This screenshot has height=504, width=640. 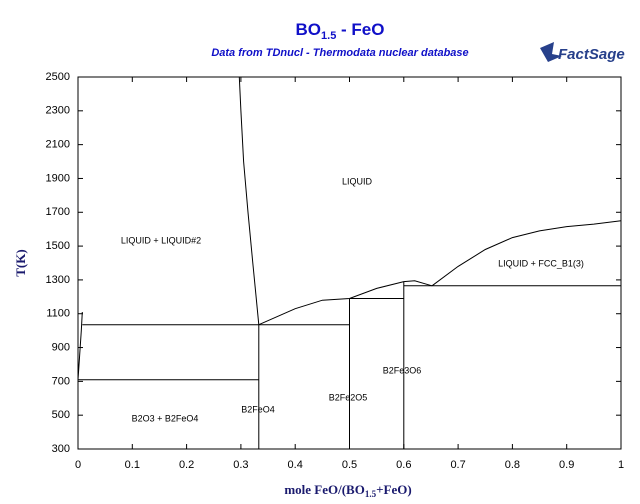 I want to click on title-rest: - FeO, so click(x=360, y=29).